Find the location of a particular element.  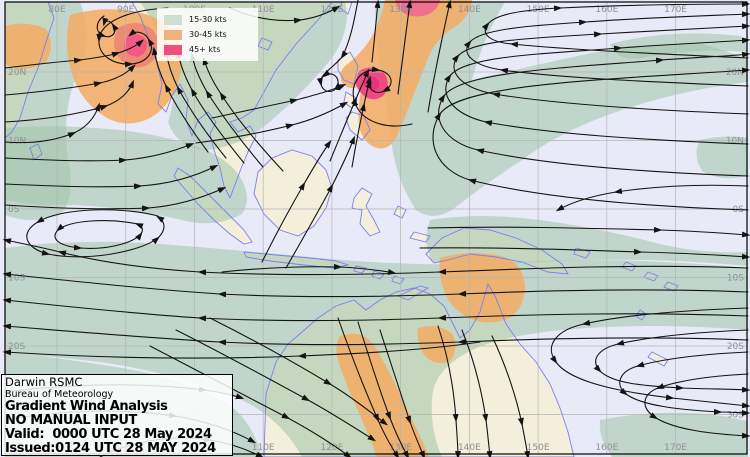

legend-label: 15-30 kts is located at coordinates (208, 19).